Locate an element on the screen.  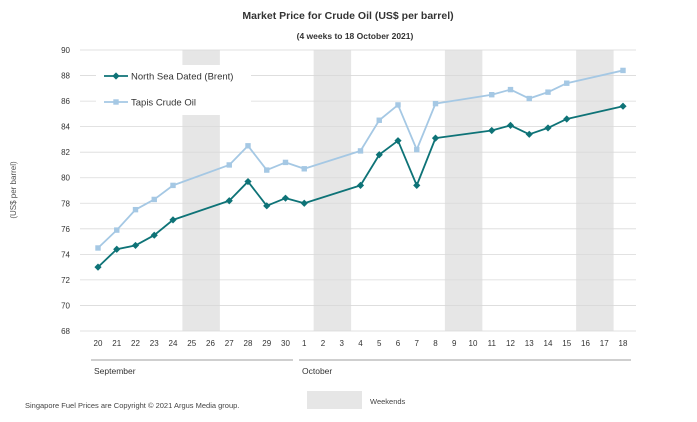
x-tick-label: 8 is located at coordinates (435, 343).